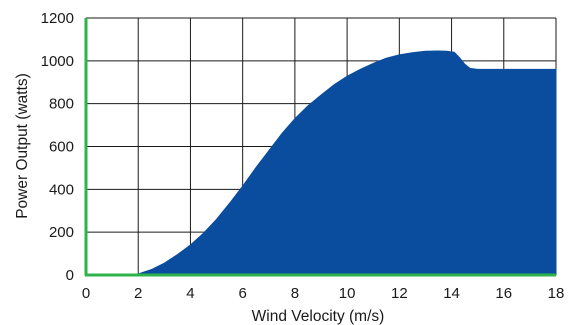  Describe the element at coordinates (57, 18) in the screenshot. I see `y-tick-label: 1200` at that location.